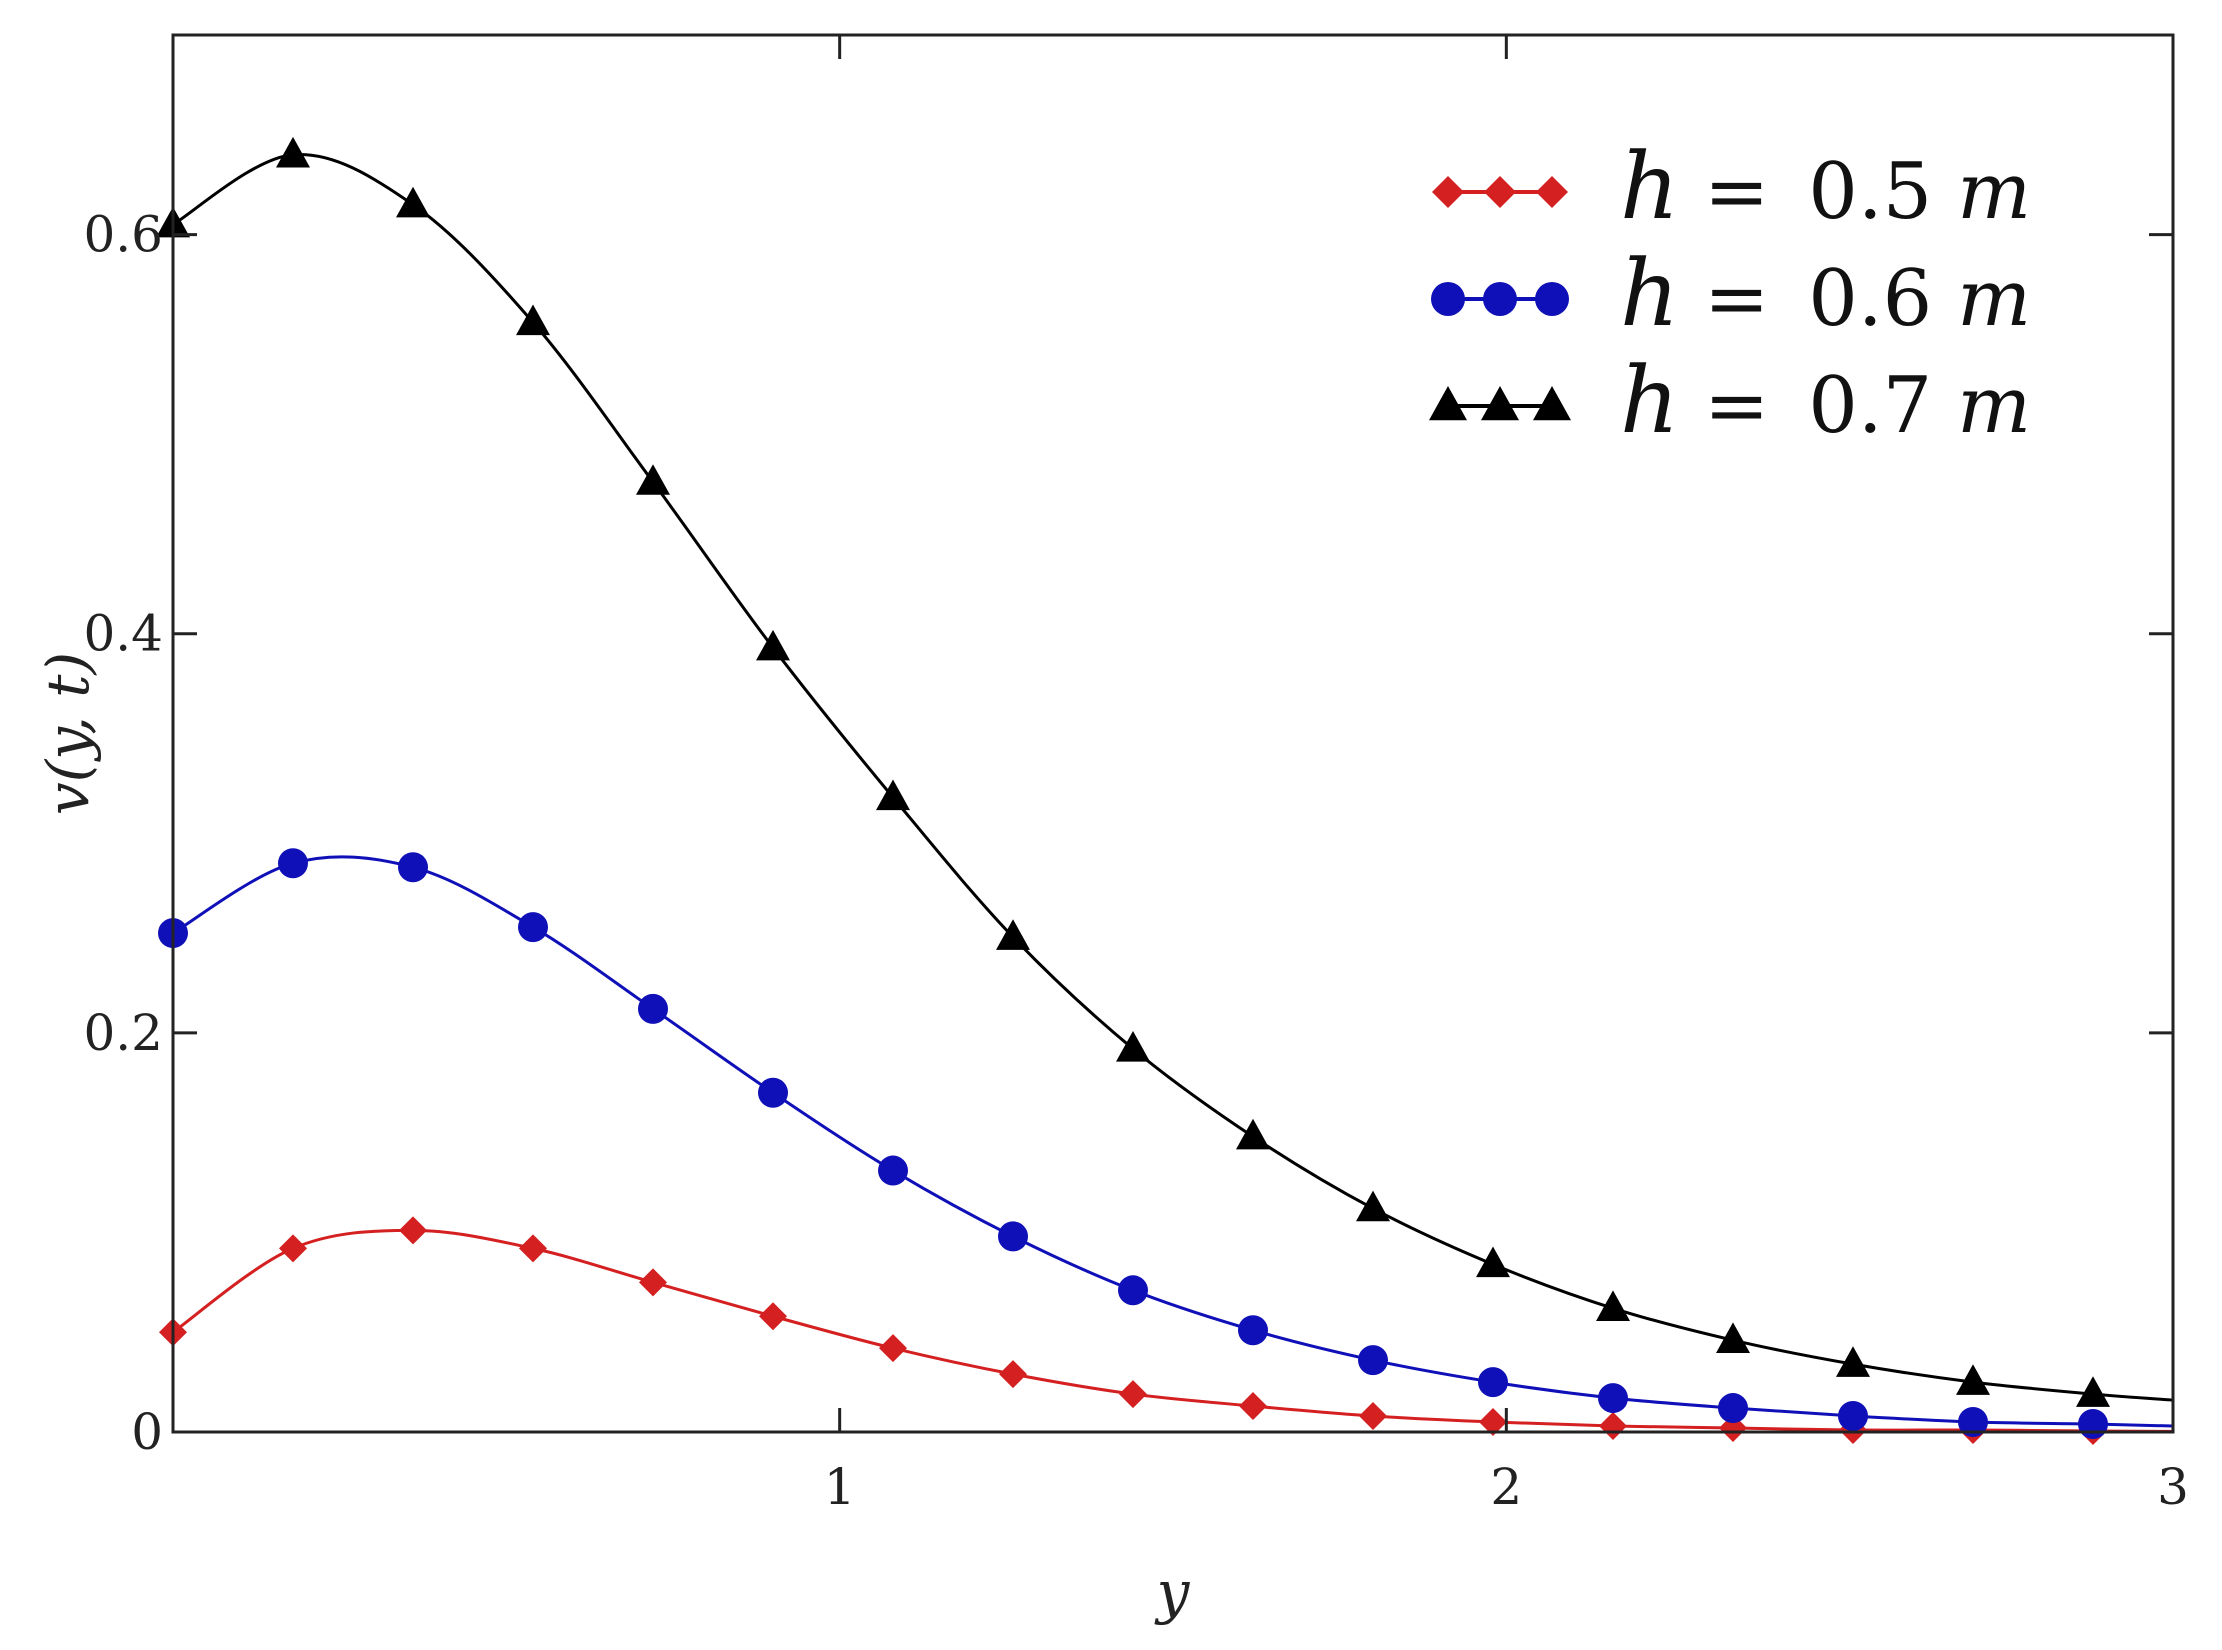 The width and height of the screenshot is (2222, 1650). What do you see at coordinates (2173, 1487) in the screenshot?
I see `x-tick-label: 3` at bounding box center [2173, 1487].